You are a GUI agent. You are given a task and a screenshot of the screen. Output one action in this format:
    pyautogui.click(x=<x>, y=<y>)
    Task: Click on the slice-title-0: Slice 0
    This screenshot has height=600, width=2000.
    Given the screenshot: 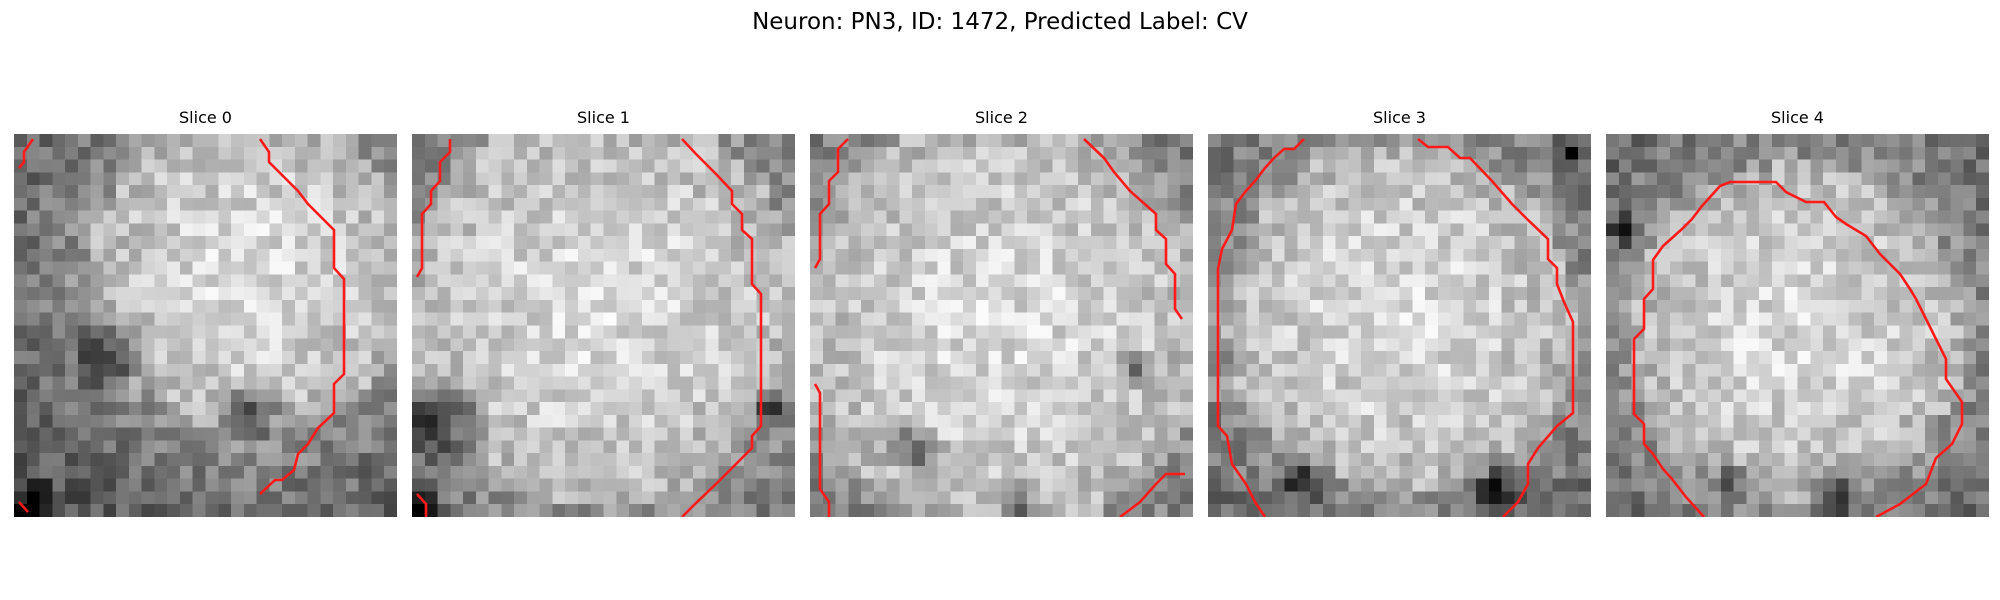 What is the action you would take?
    pyautogui.click(x=205, y=117)
    